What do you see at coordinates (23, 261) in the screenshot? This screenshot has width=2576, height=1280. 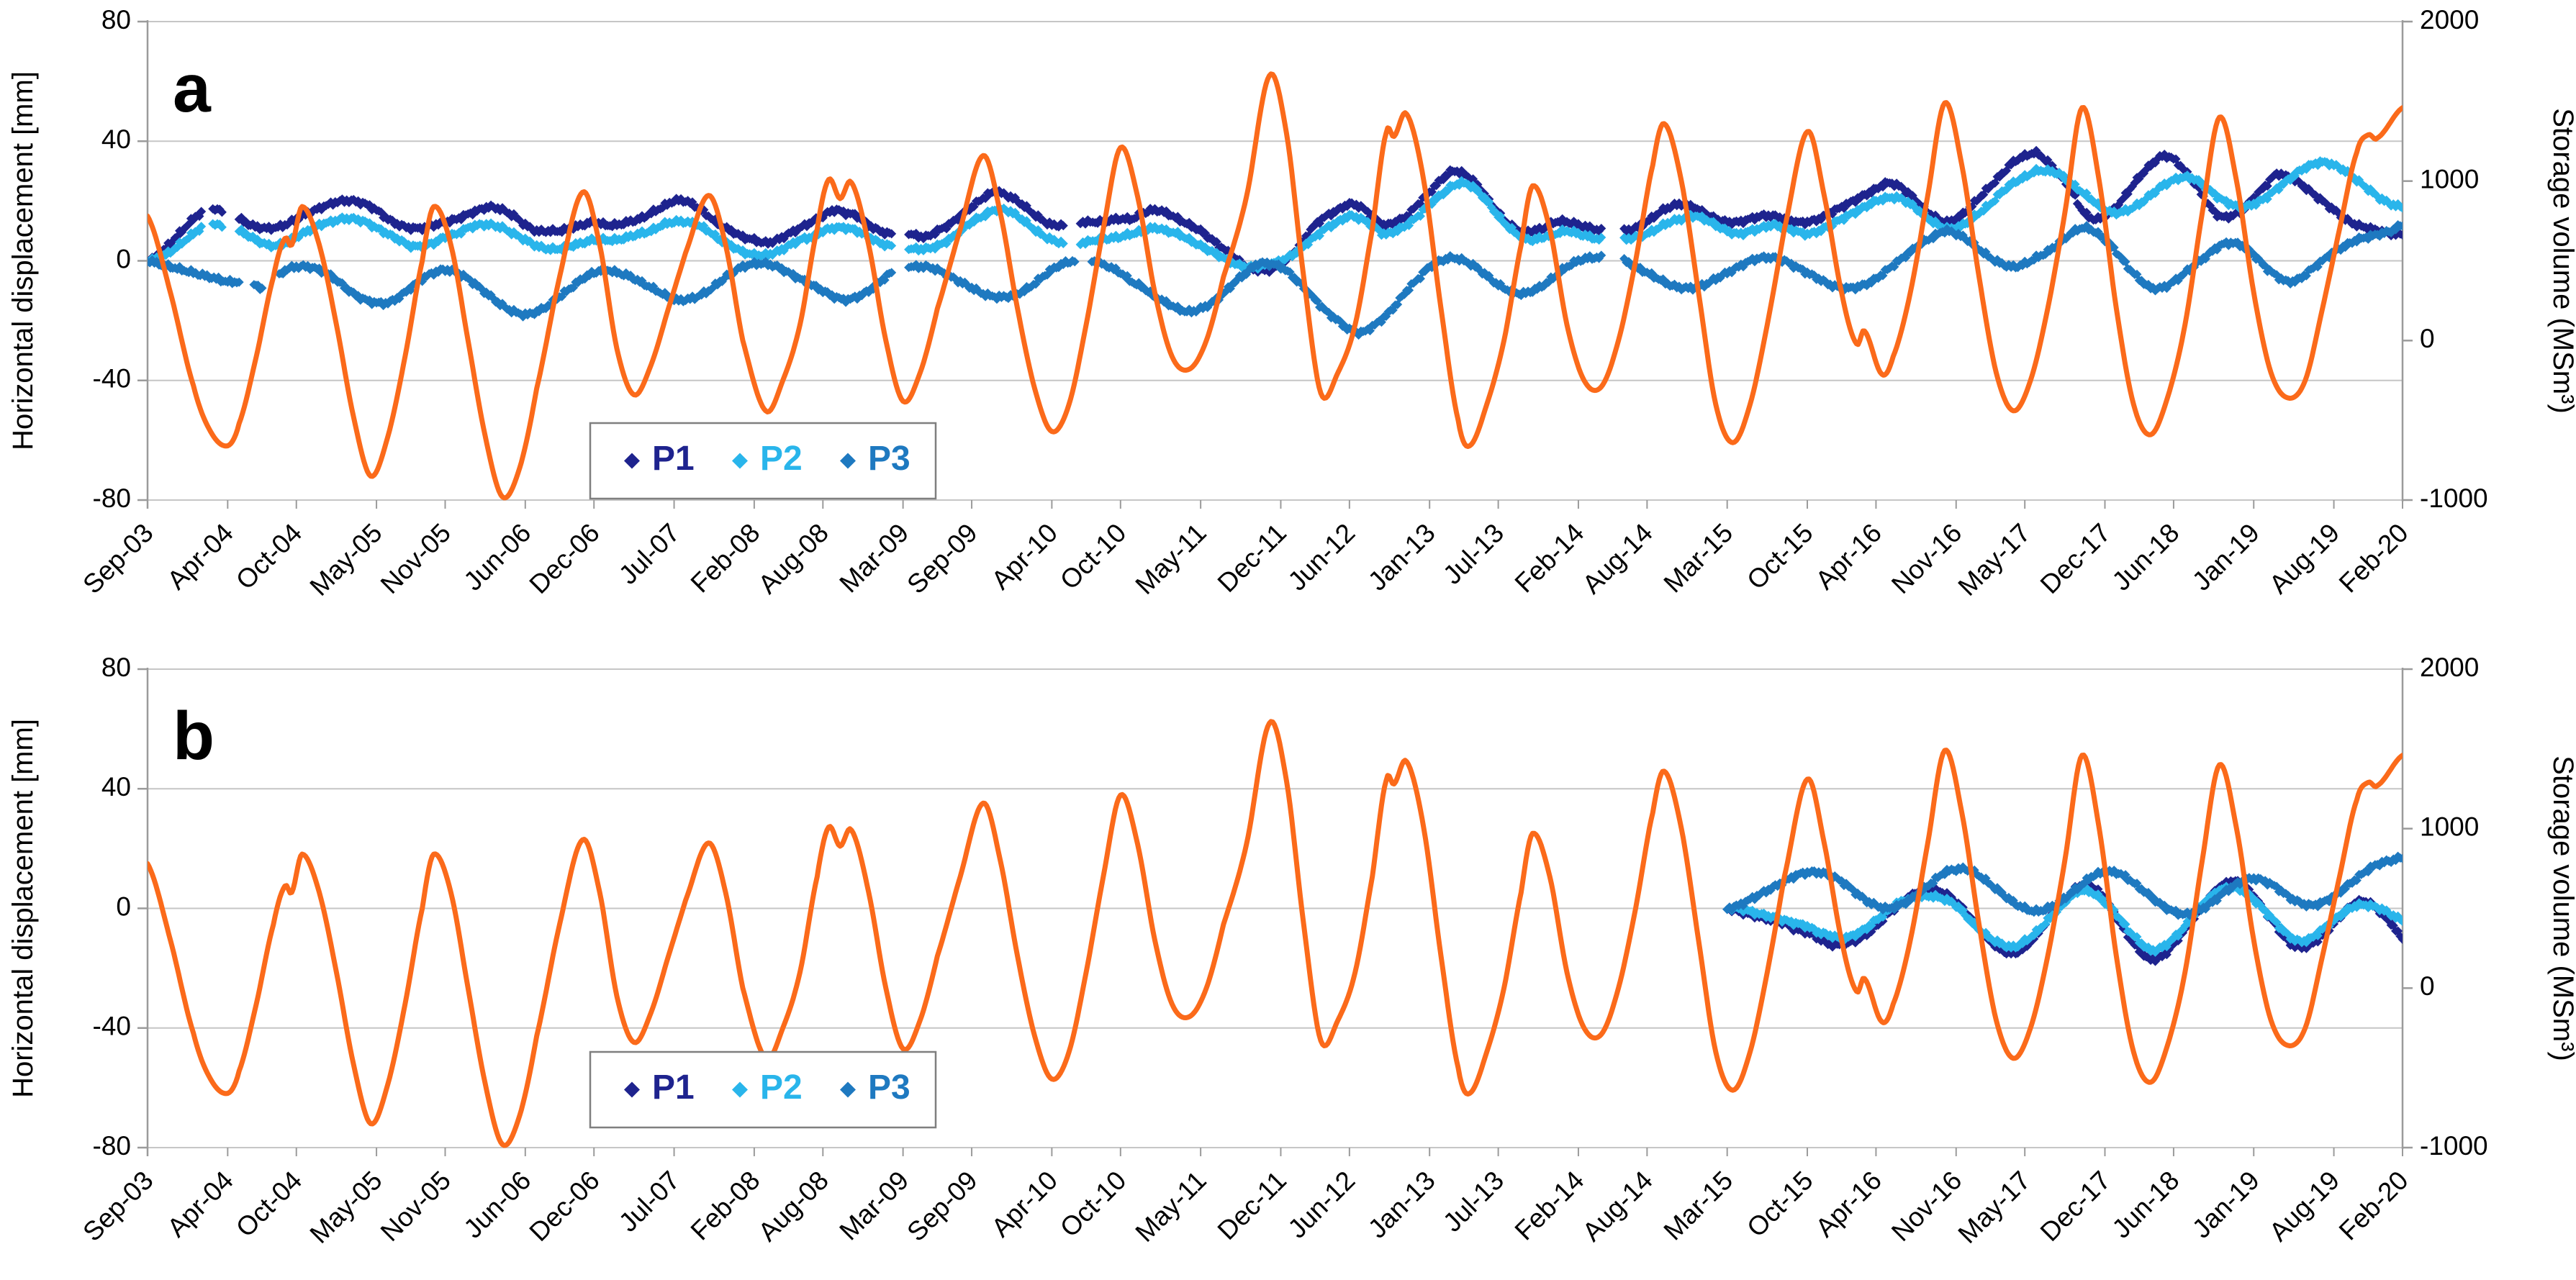 I see `y-axis-left-title: Horizontal displacement [mm]` at bounding box center [23, 261].